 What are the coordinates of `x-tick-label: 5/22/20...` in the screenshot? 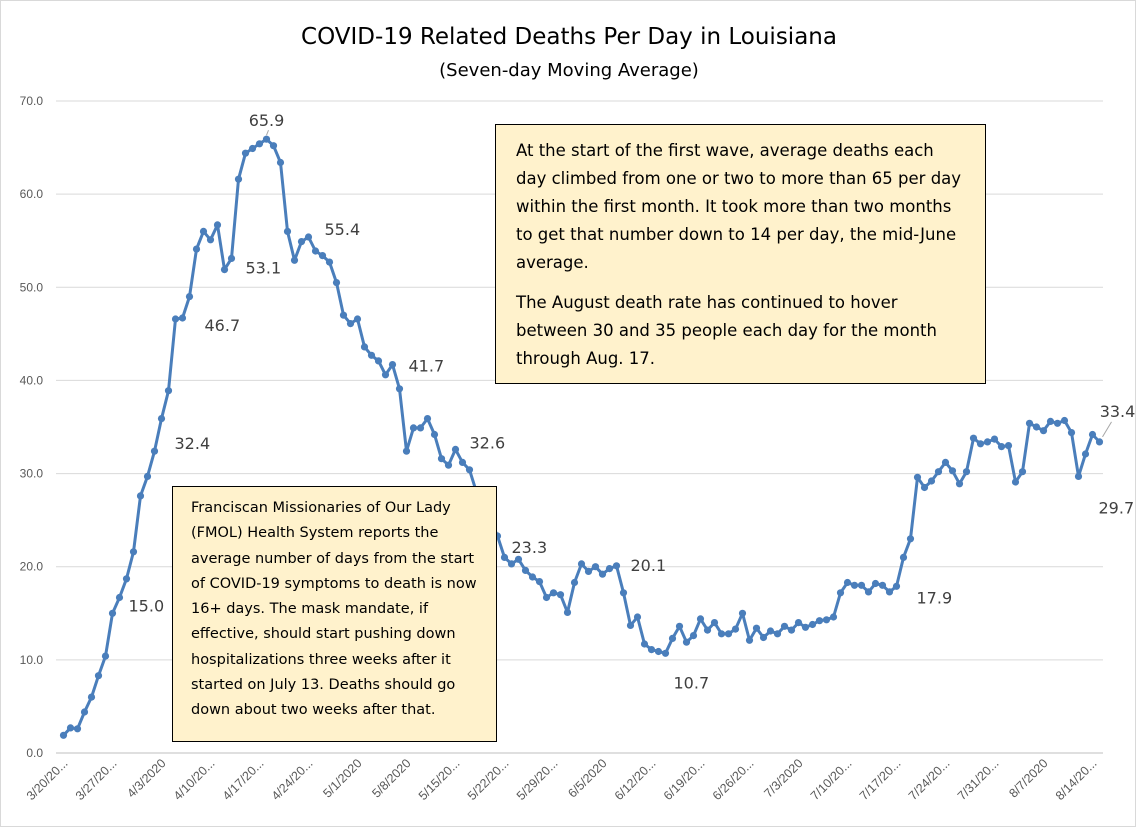 It's located at (488, 779).